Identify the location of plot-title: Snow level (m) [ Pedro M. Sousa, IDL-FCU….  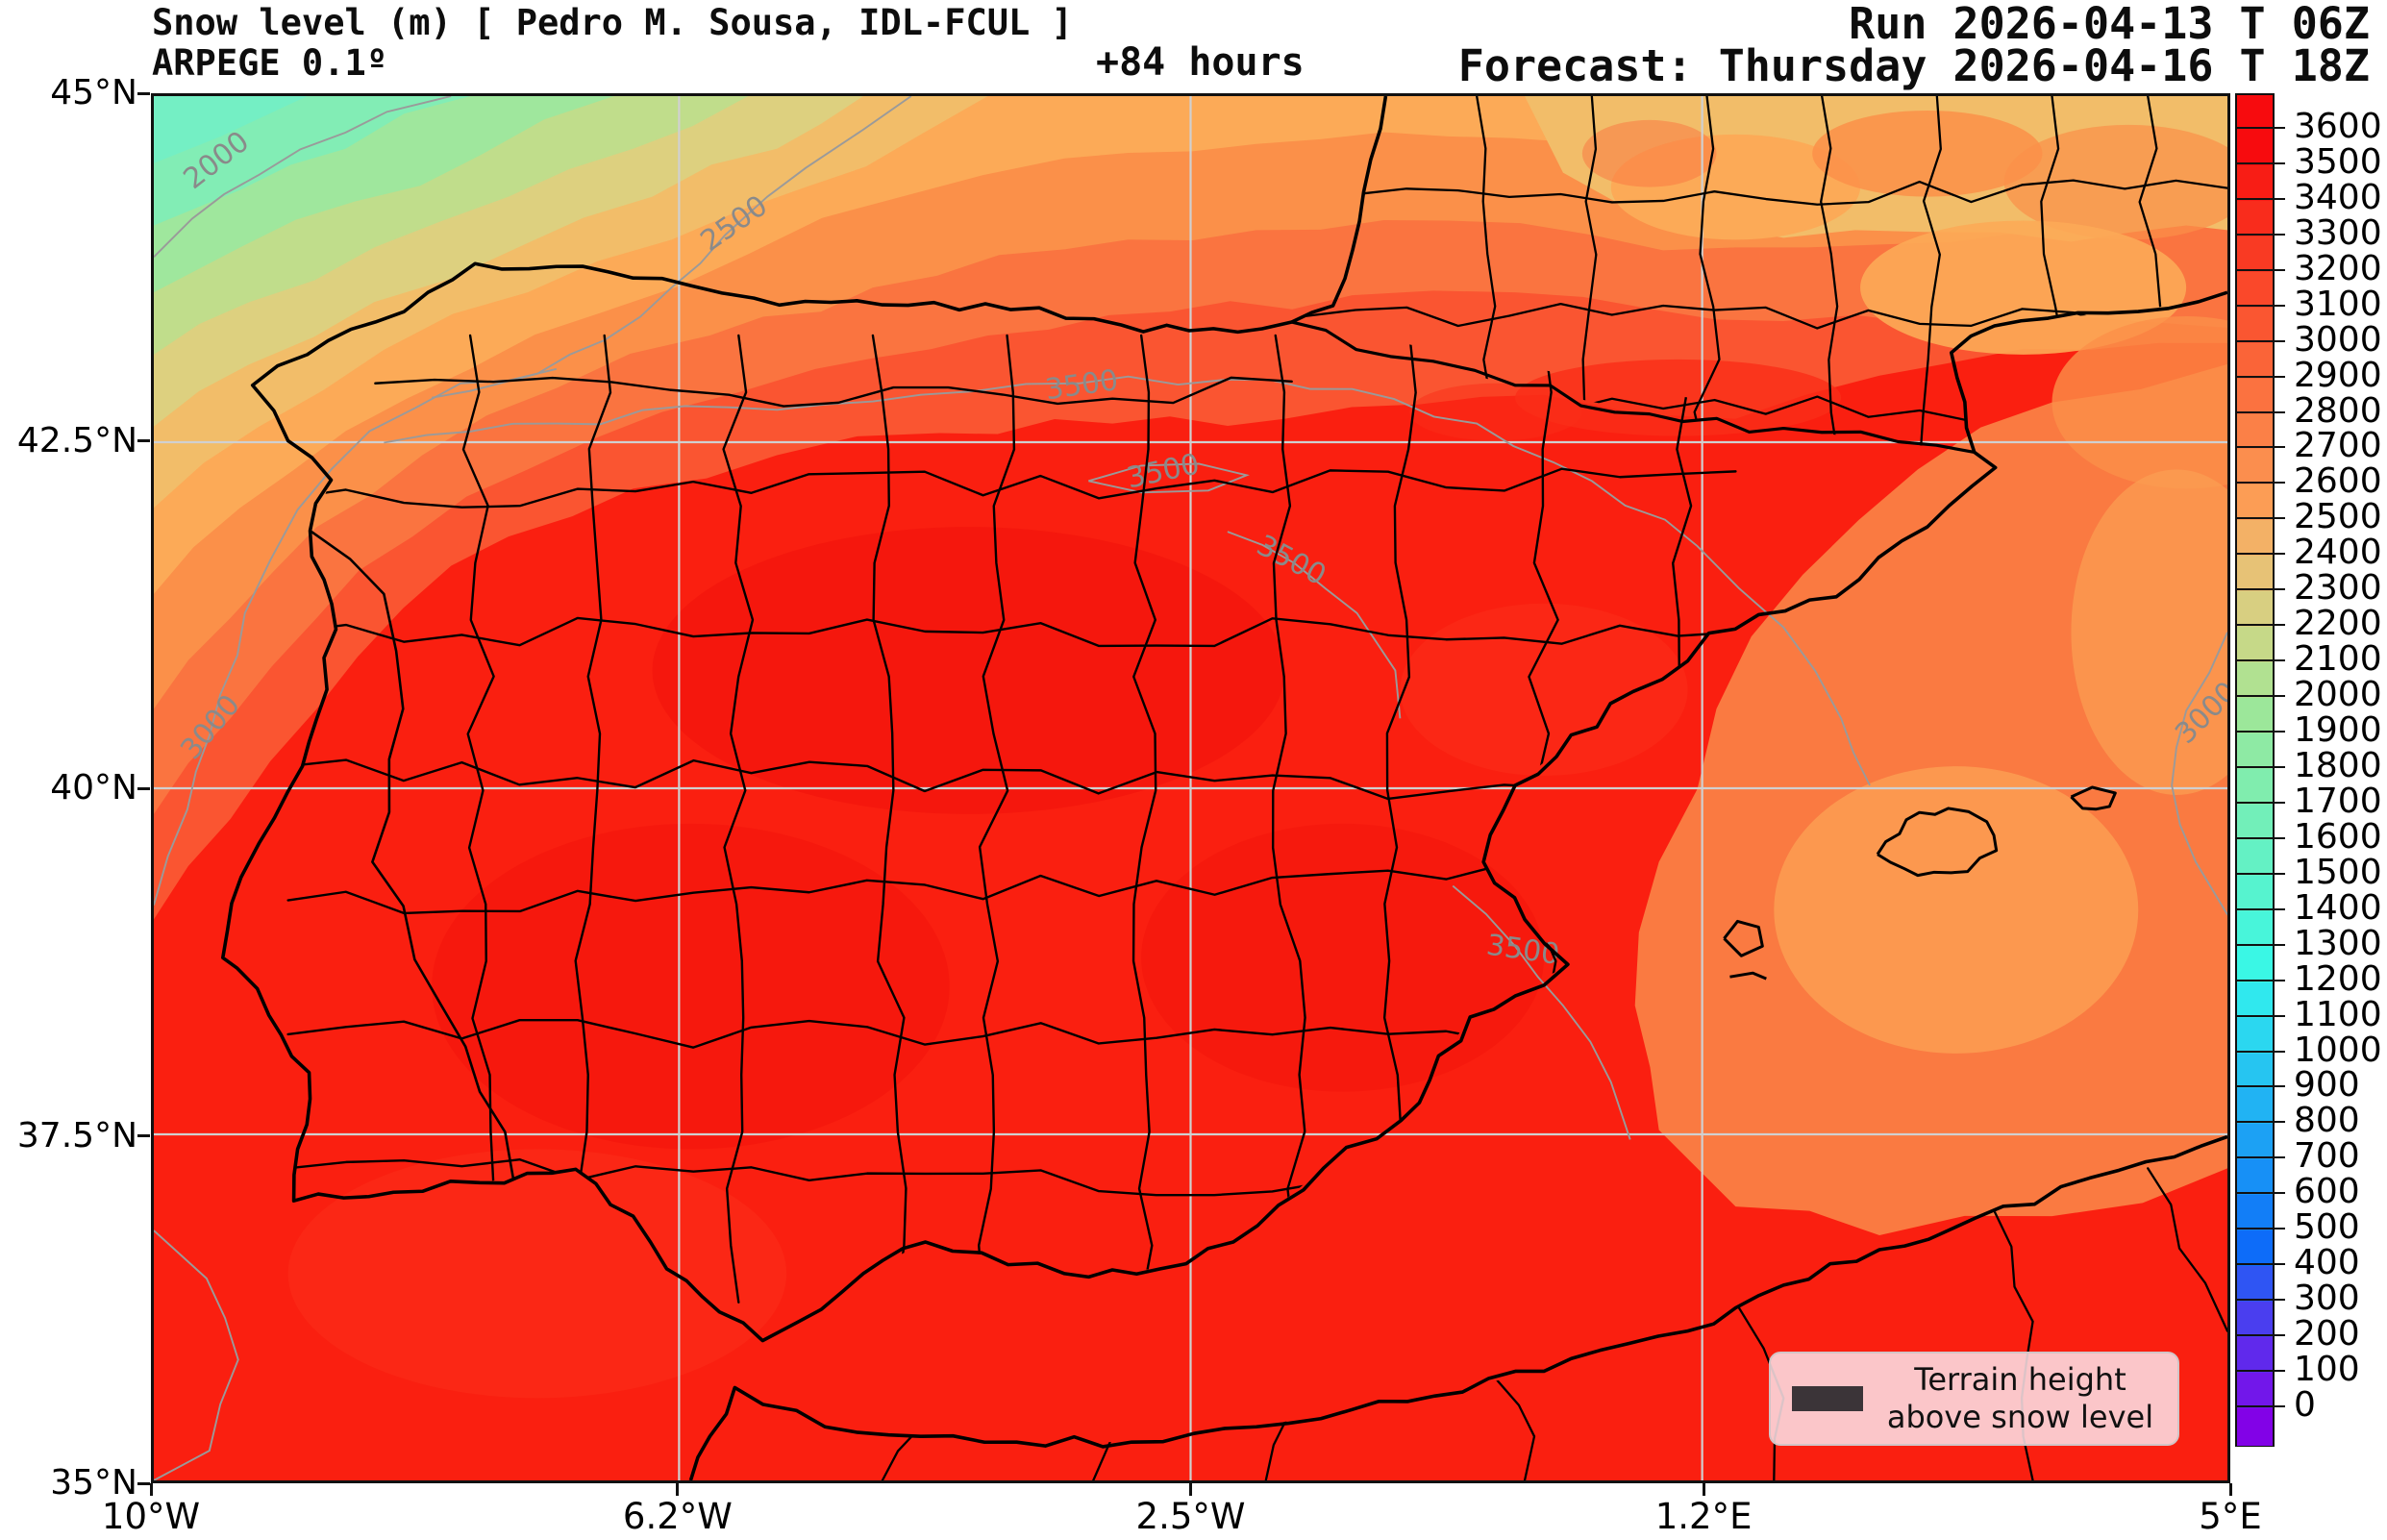
(612, 22).